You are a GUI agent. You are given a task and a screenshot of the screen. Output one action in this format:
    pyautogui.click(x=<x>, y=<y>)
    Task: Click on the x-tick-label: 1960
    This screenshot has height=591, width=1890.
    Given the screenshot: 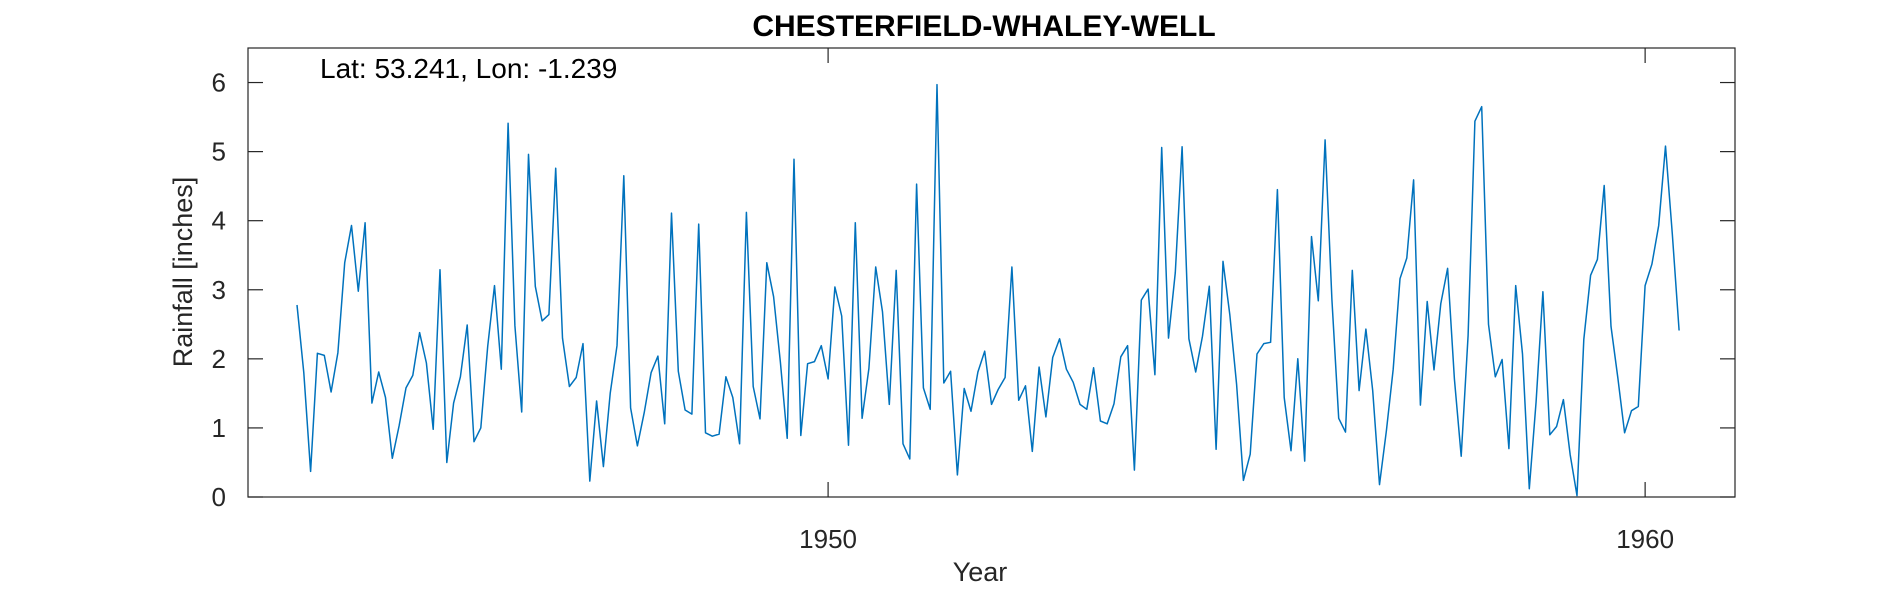 What is the action you would take?
    pyautogui.click(x=1645, y=539)
    